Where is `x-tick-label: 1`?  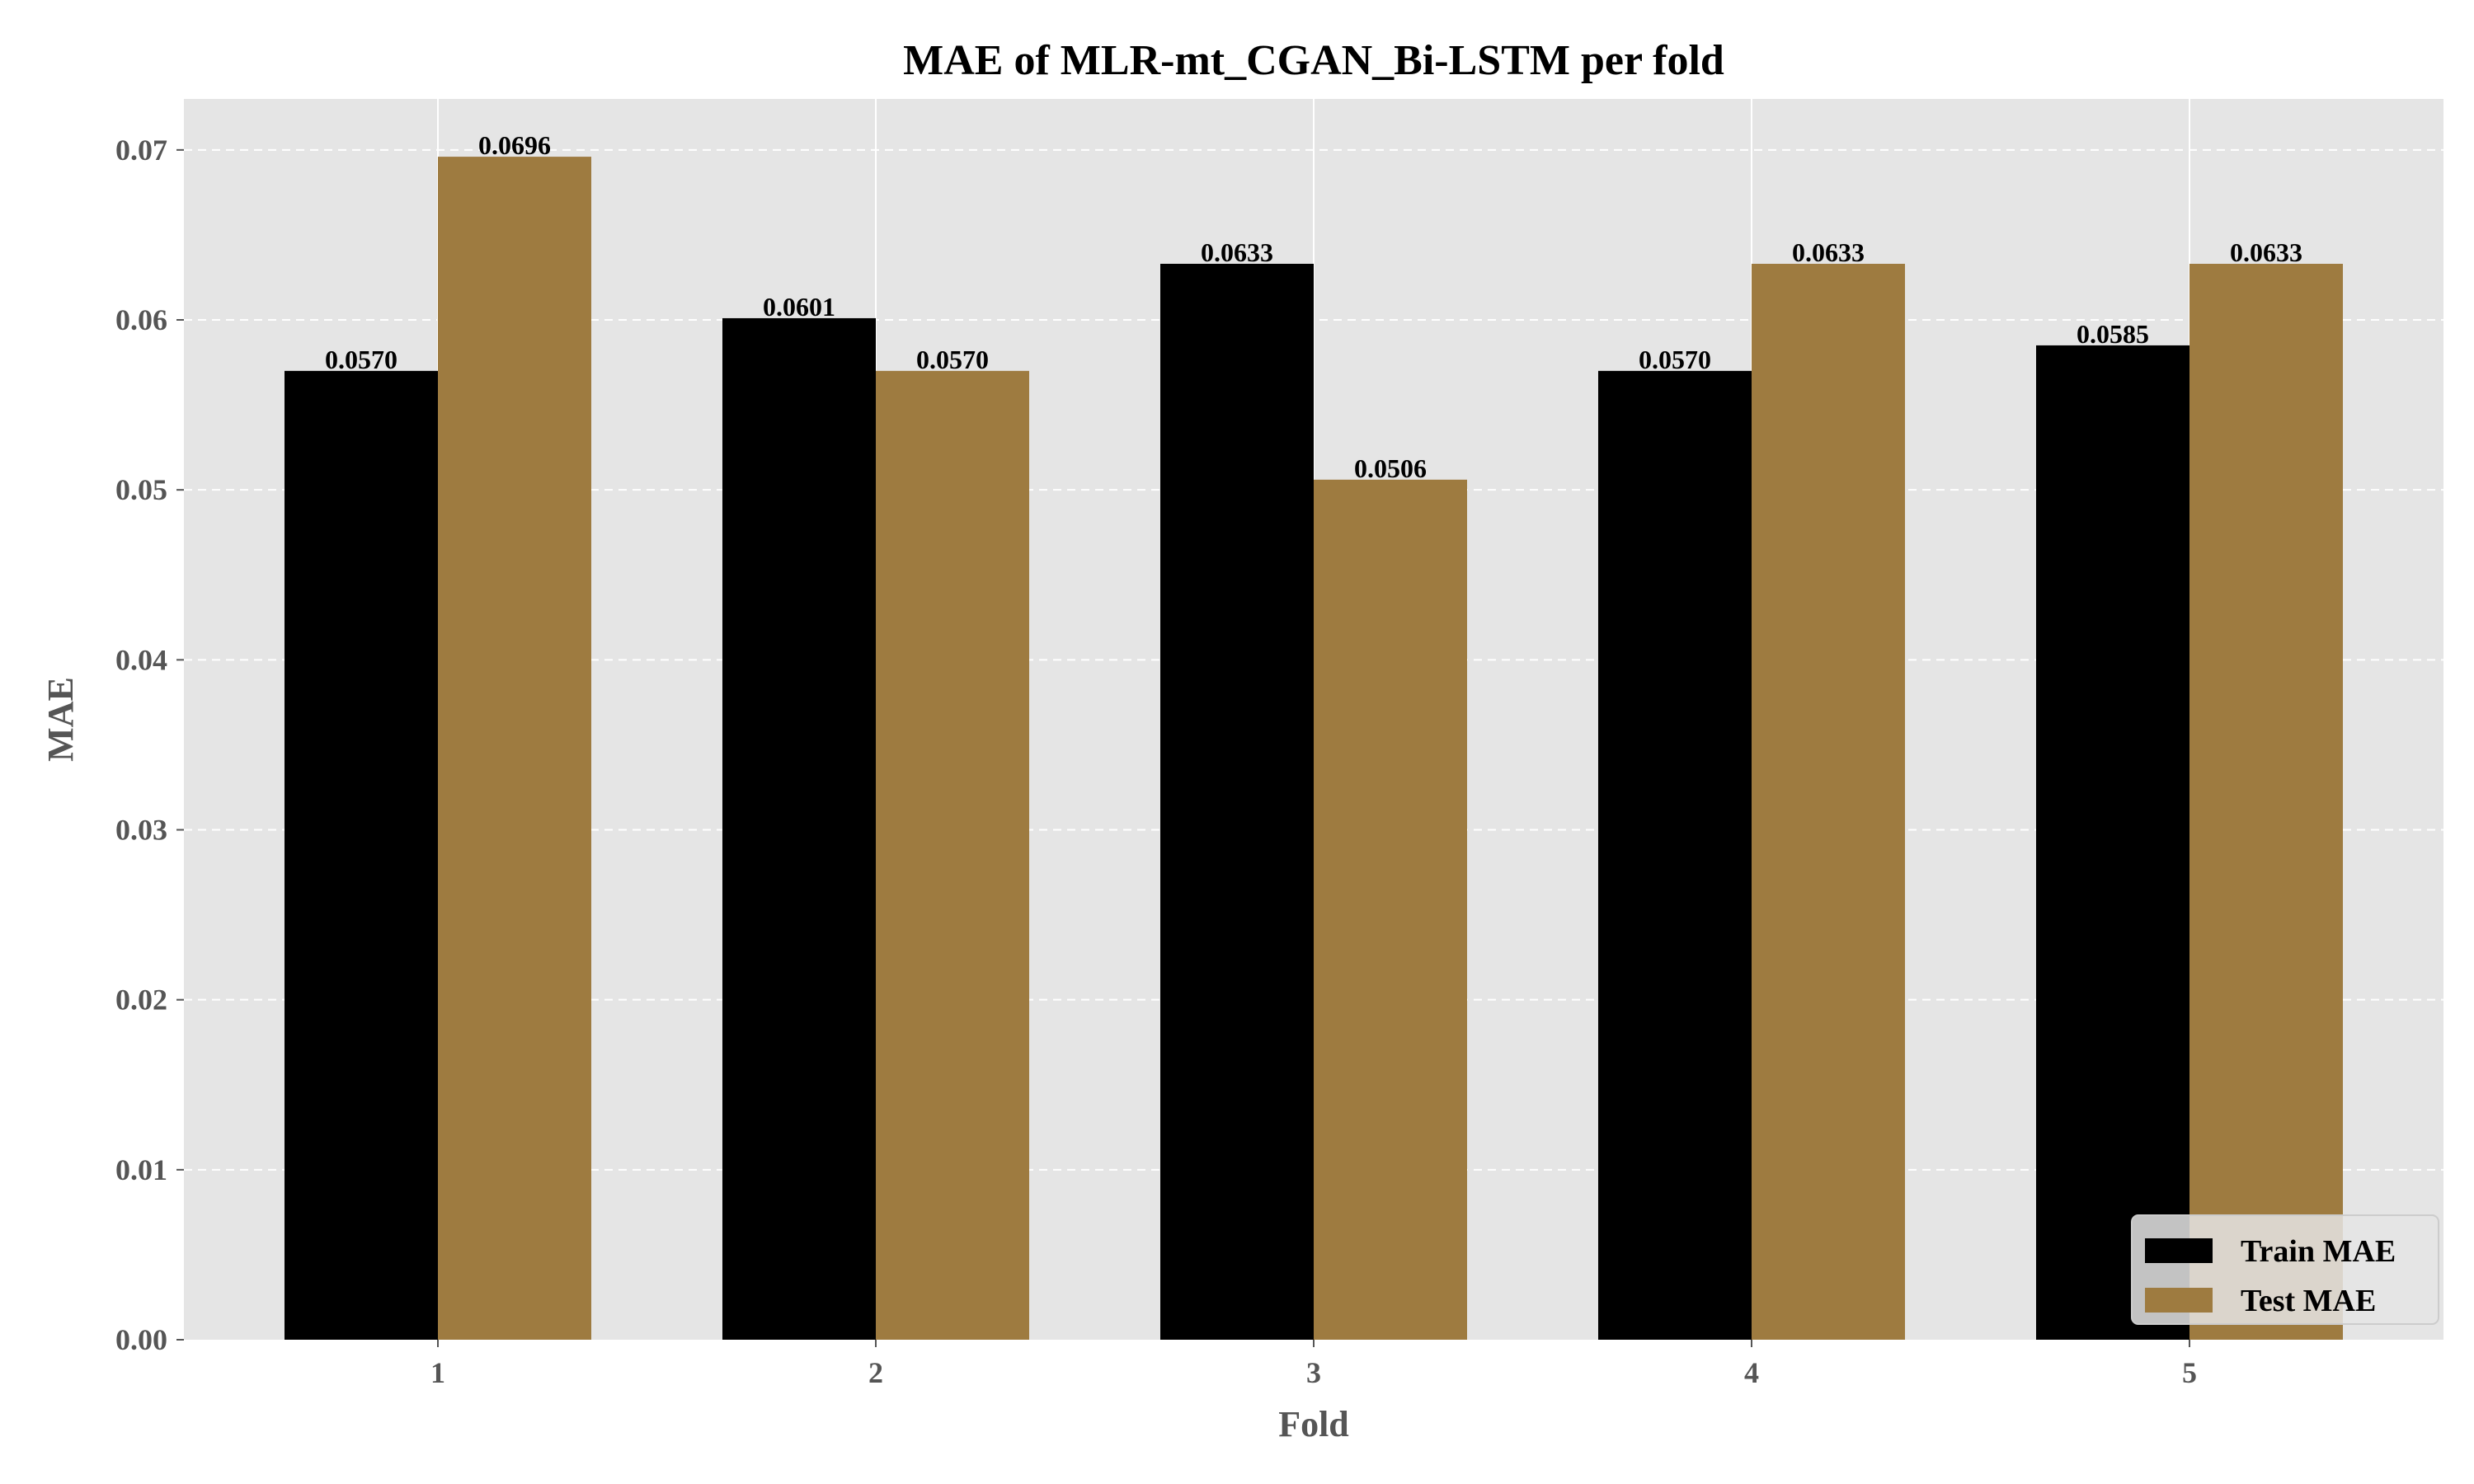
x-tick-label: 1 is located at coordinates (437, 1372).